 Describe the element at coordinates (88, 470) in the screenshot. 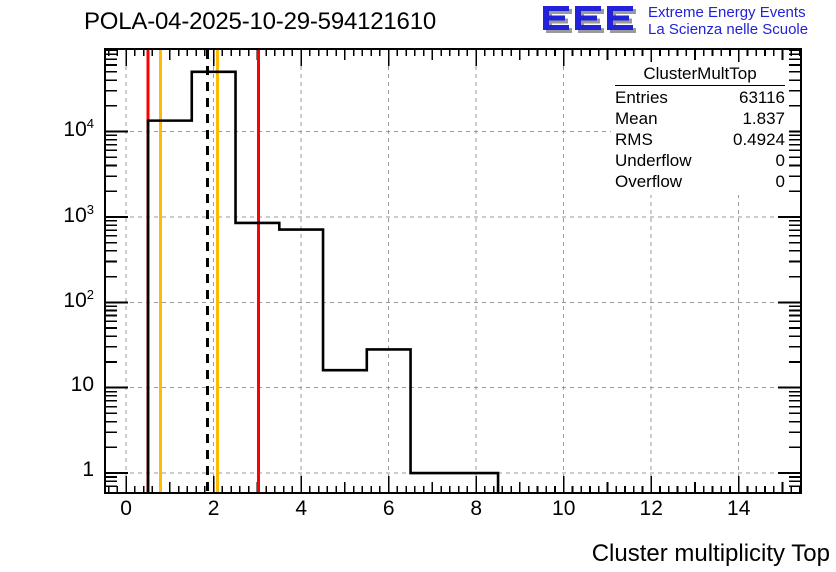

I see `y-tick-label: 1` at that location.